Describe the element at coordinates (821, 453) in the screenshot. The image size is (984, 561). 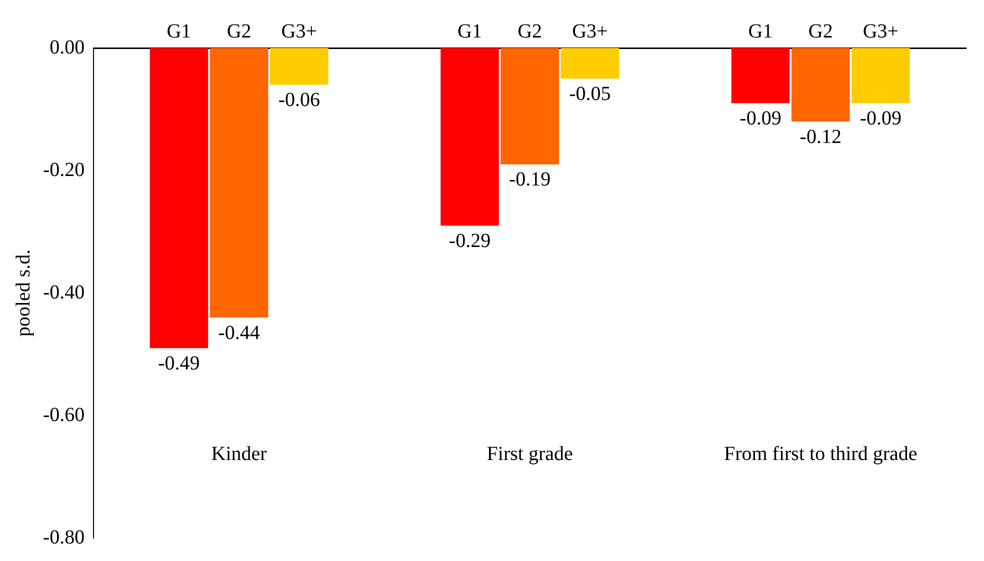
I see `x-tick-label: From first to third grade` at that location.